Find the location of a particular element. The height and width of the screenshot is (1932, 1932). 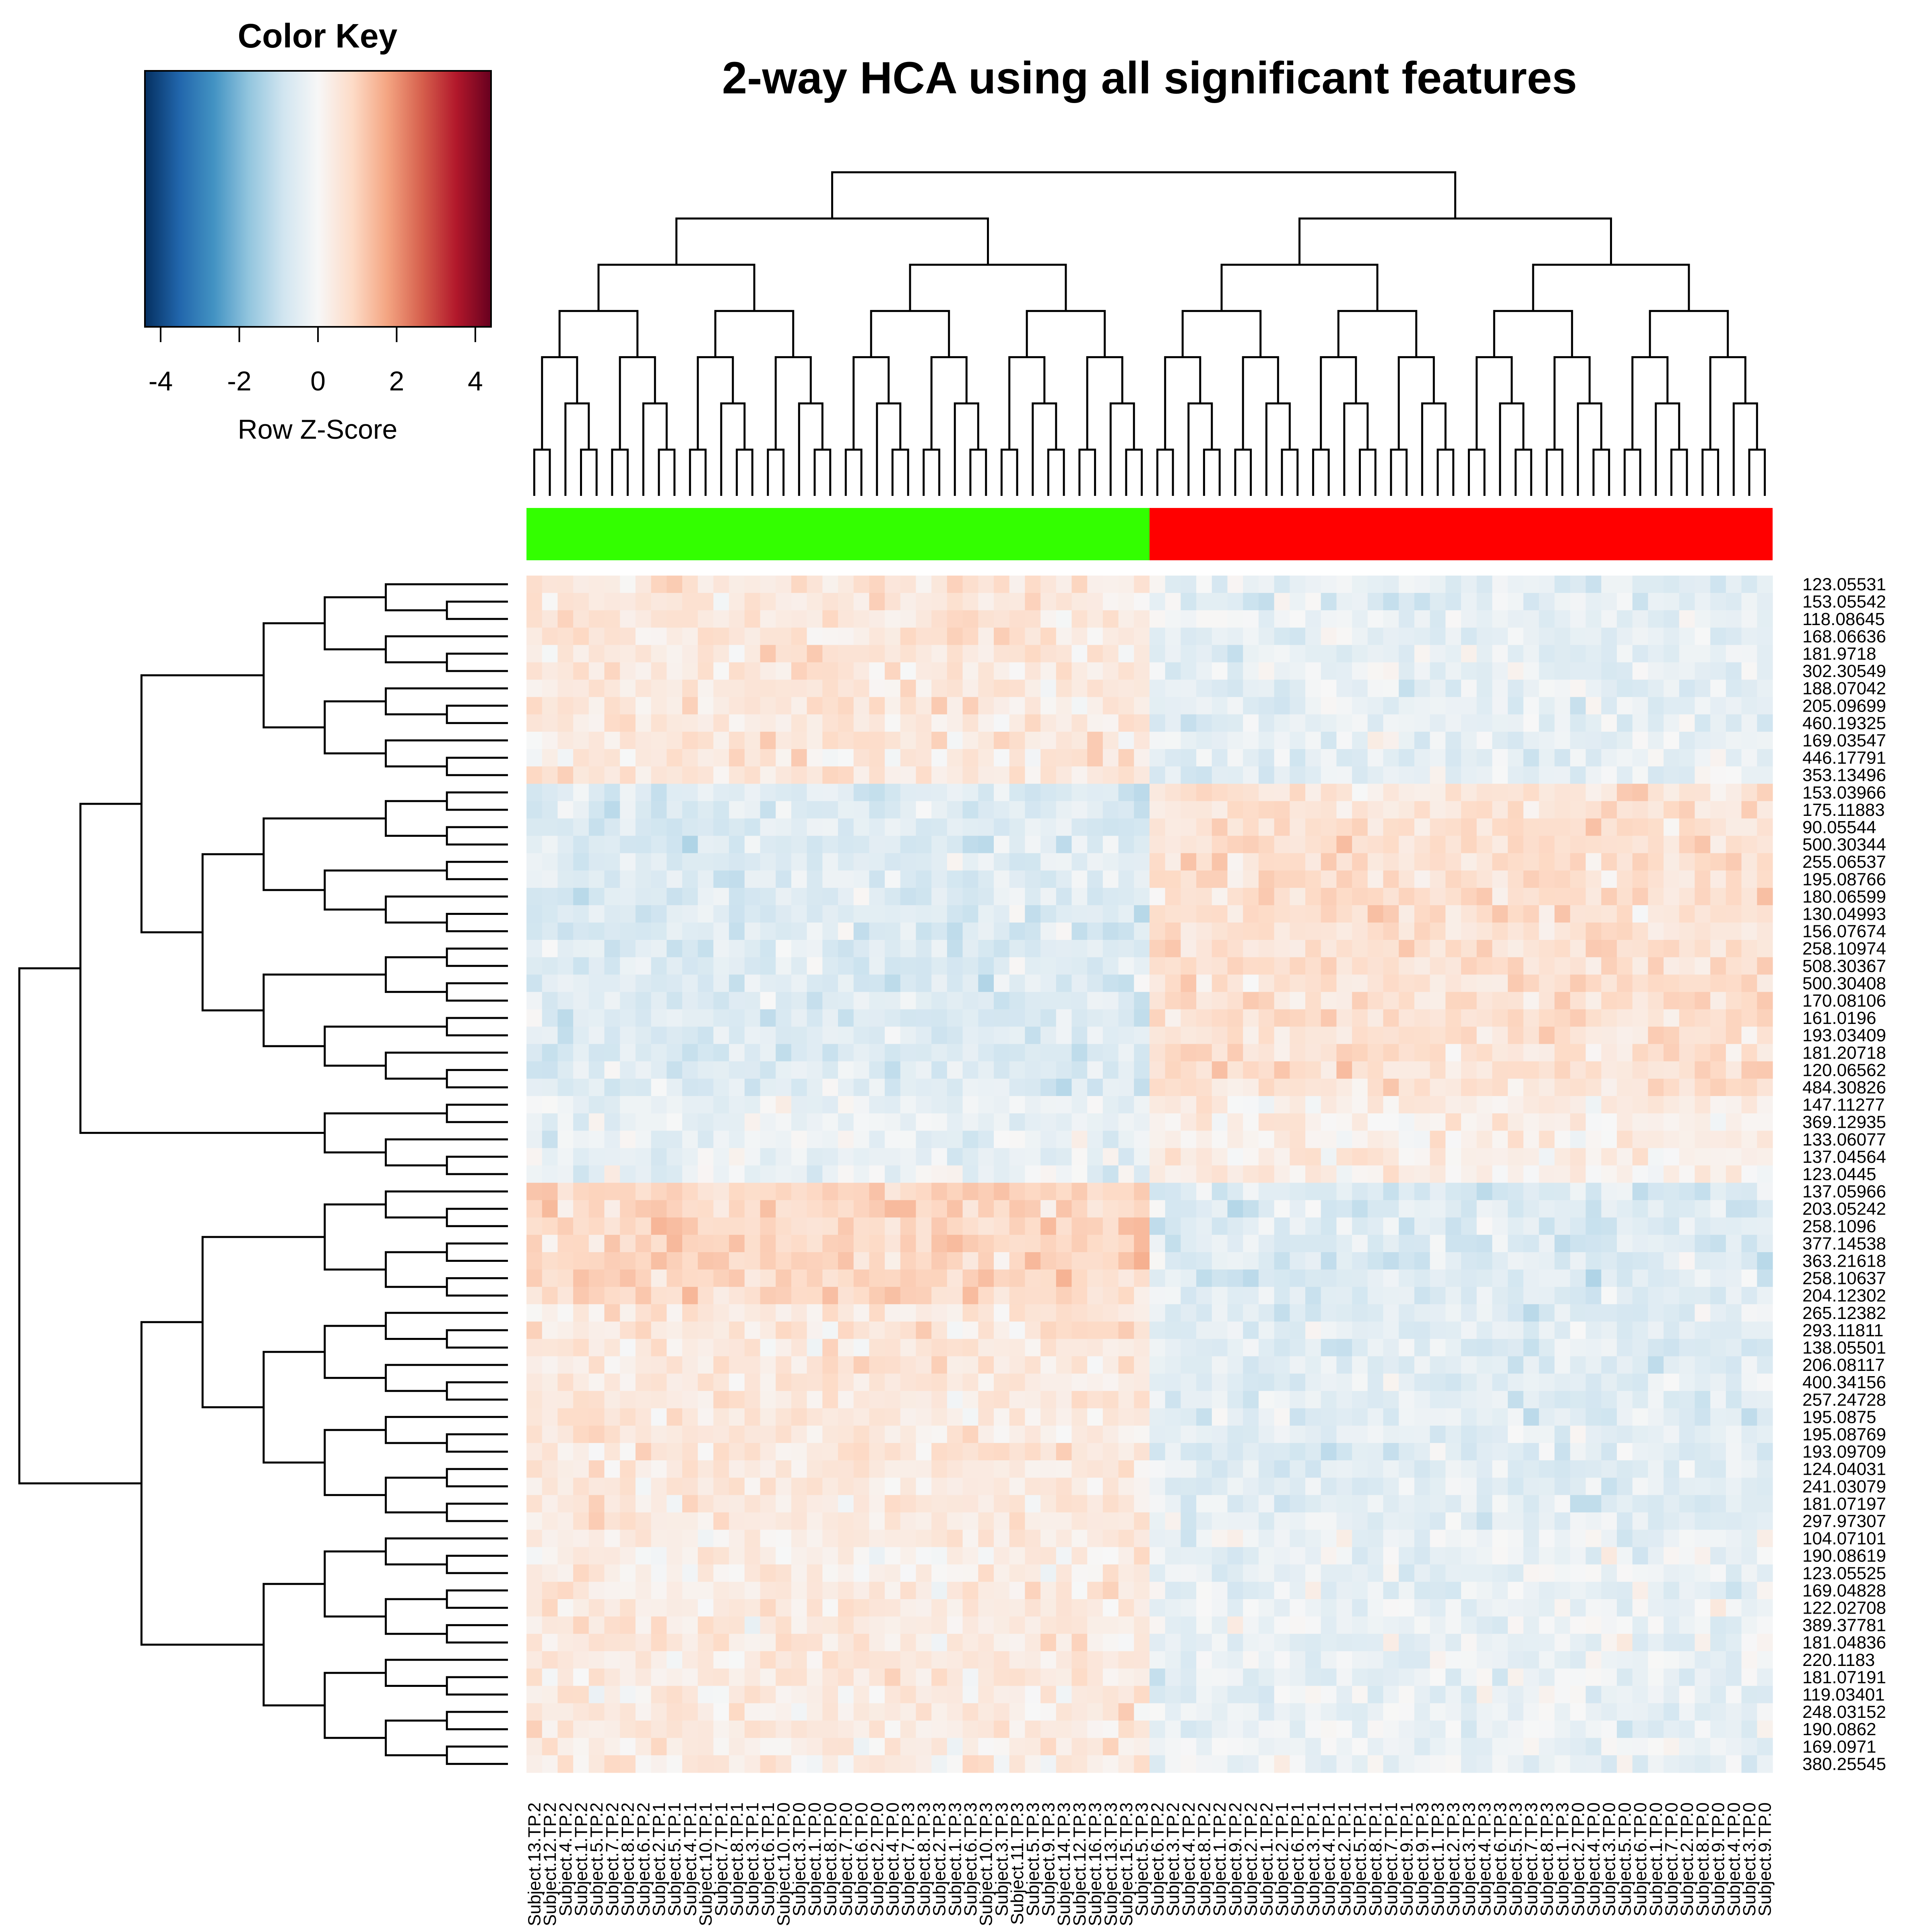

row-dendrogram-branch is located at coordinates (477, 992).